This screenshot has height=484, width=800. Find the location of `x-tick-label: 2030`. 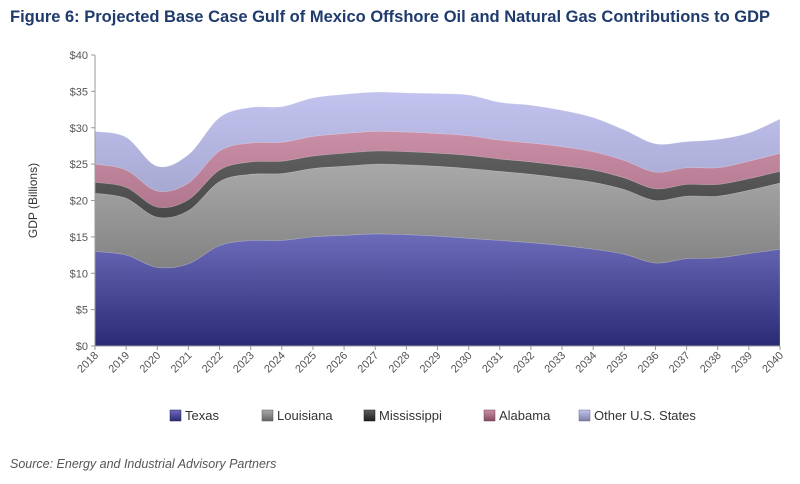

x-tick-label: 2030 is located at coordinates (462, 363).